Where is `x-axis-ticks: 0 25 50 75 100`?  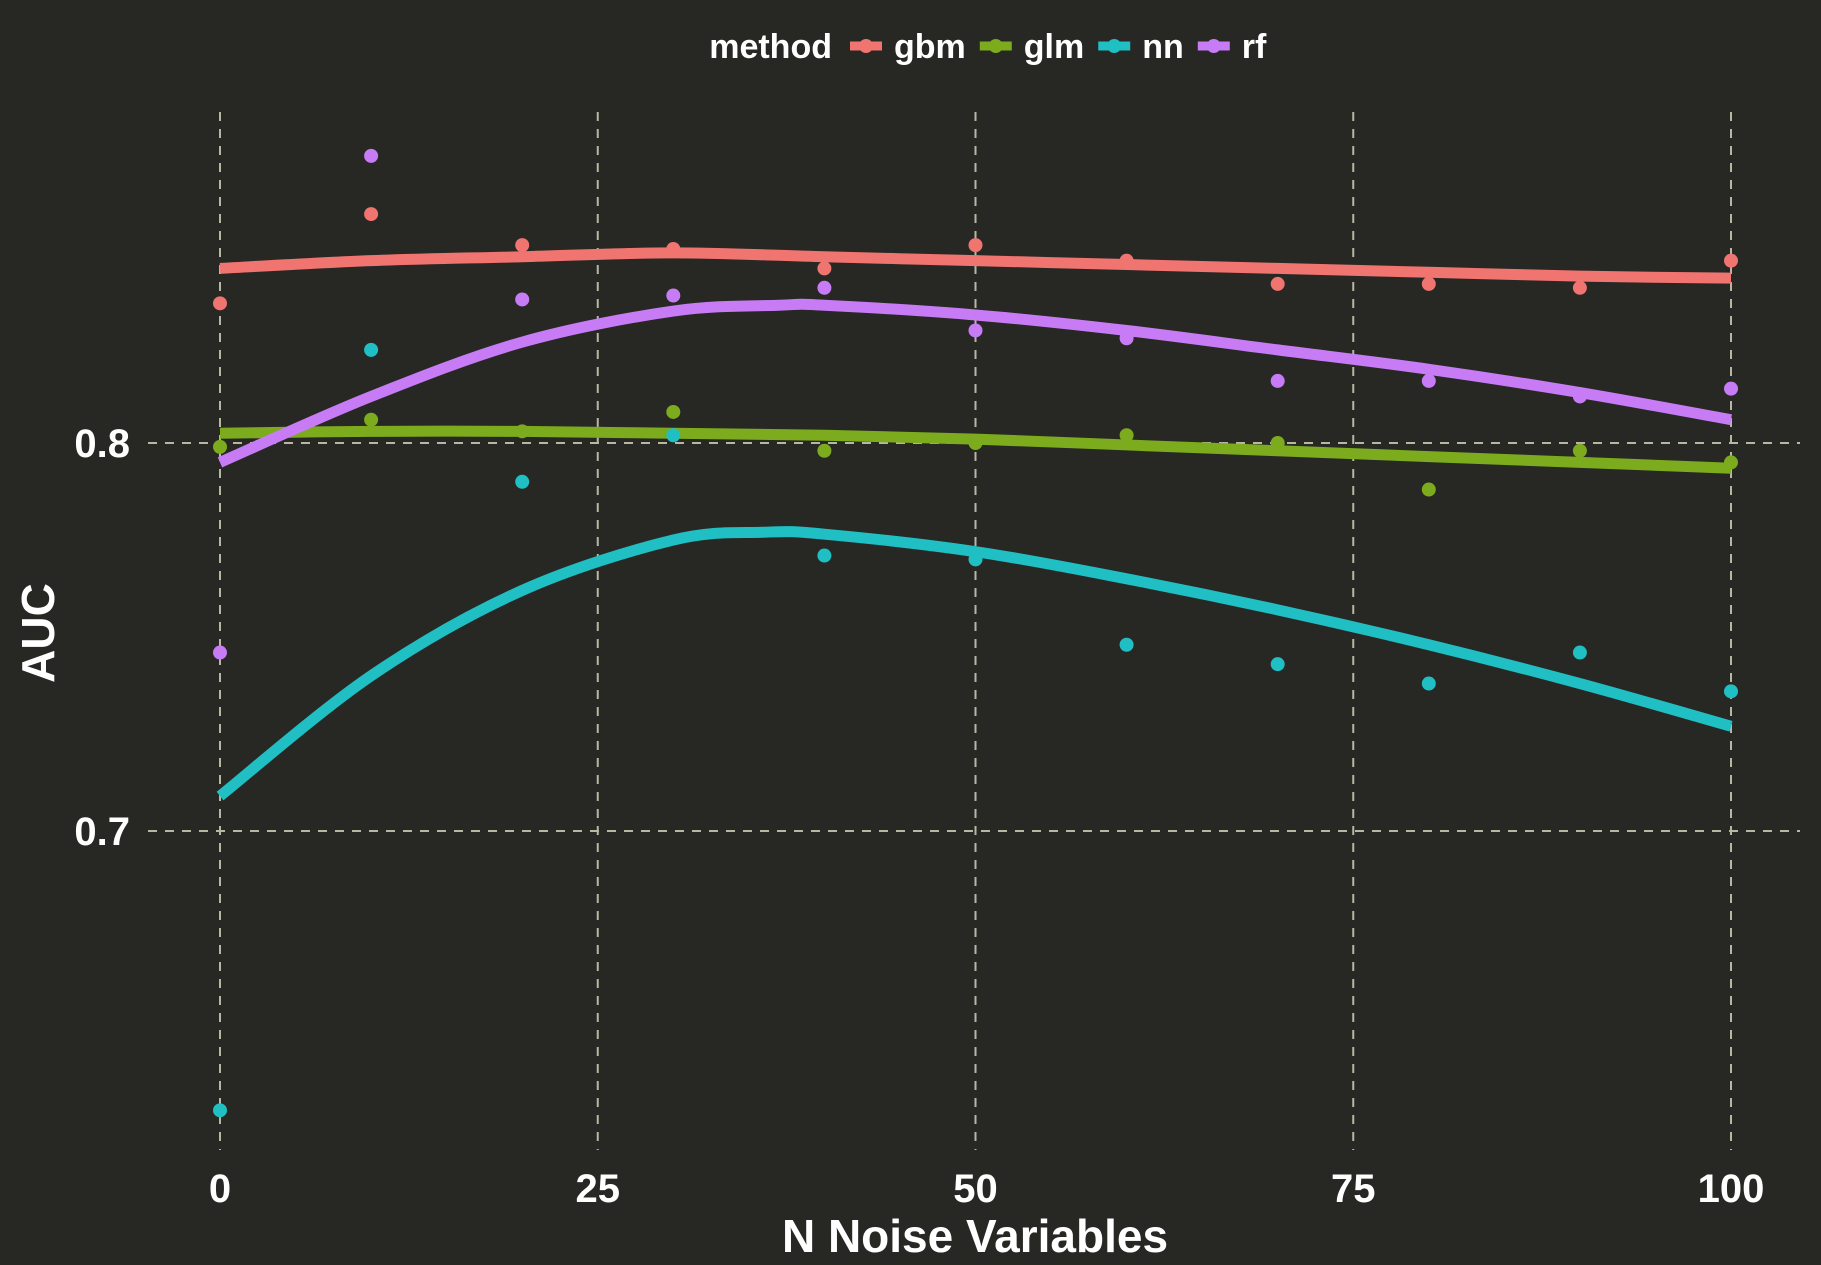 x-axis-ticks: 0 25 50 75 100 is located at coordinates (987, 1189).